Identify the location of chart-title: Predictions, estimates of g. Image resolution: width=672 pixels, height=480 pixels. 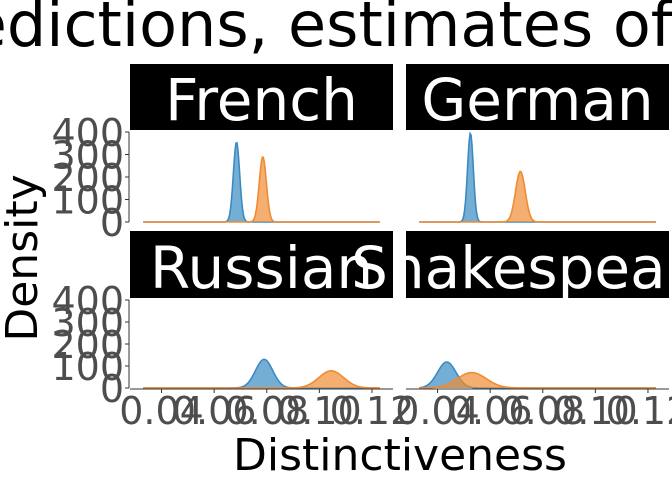
(336, 30).